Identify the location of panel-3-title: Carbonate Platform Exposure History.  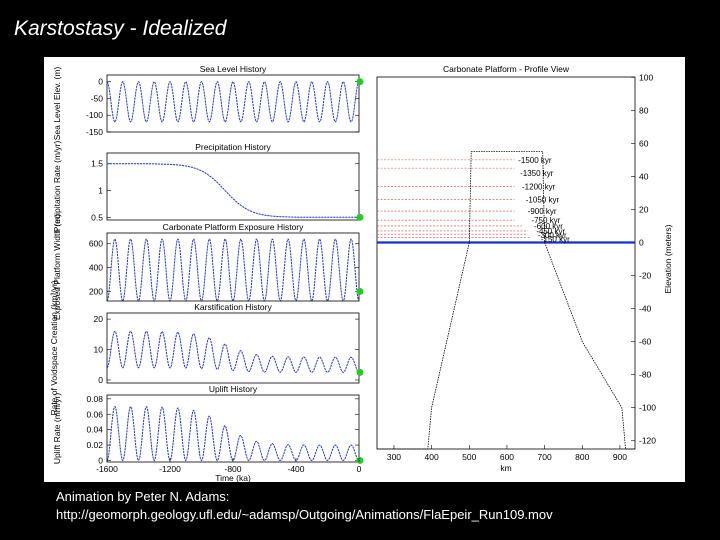
(234, 227).